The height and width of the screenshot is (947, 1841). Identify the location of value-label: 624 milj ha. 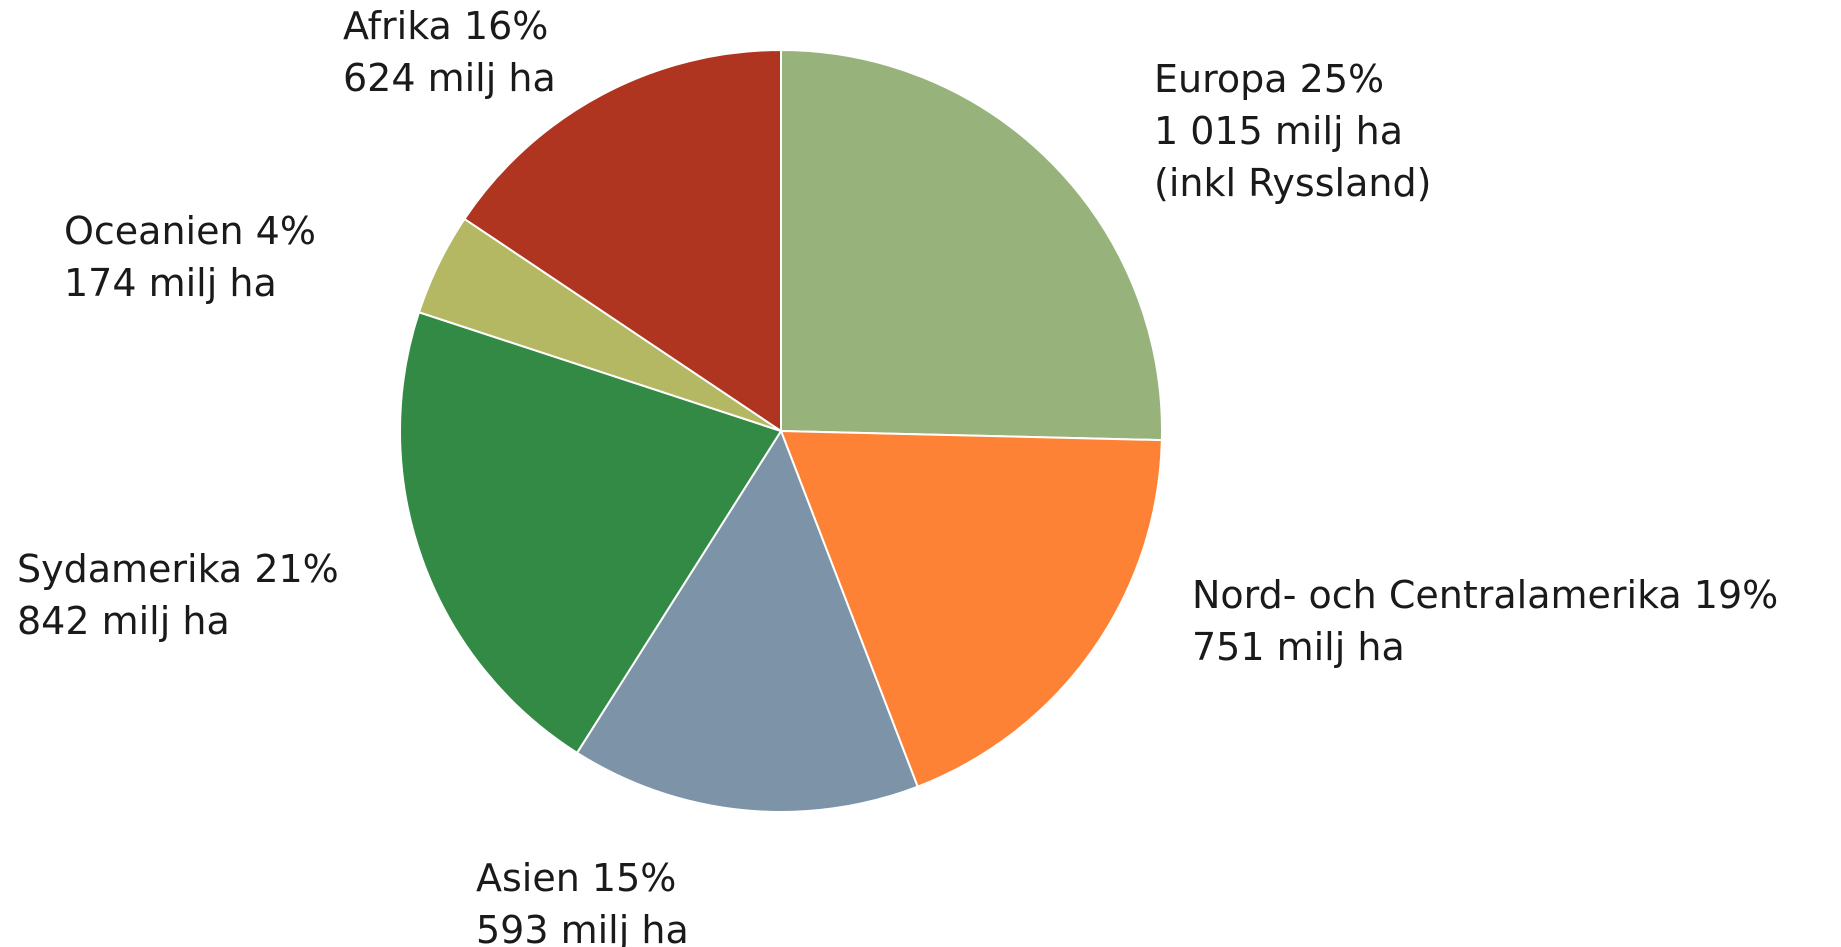
(449, 78).